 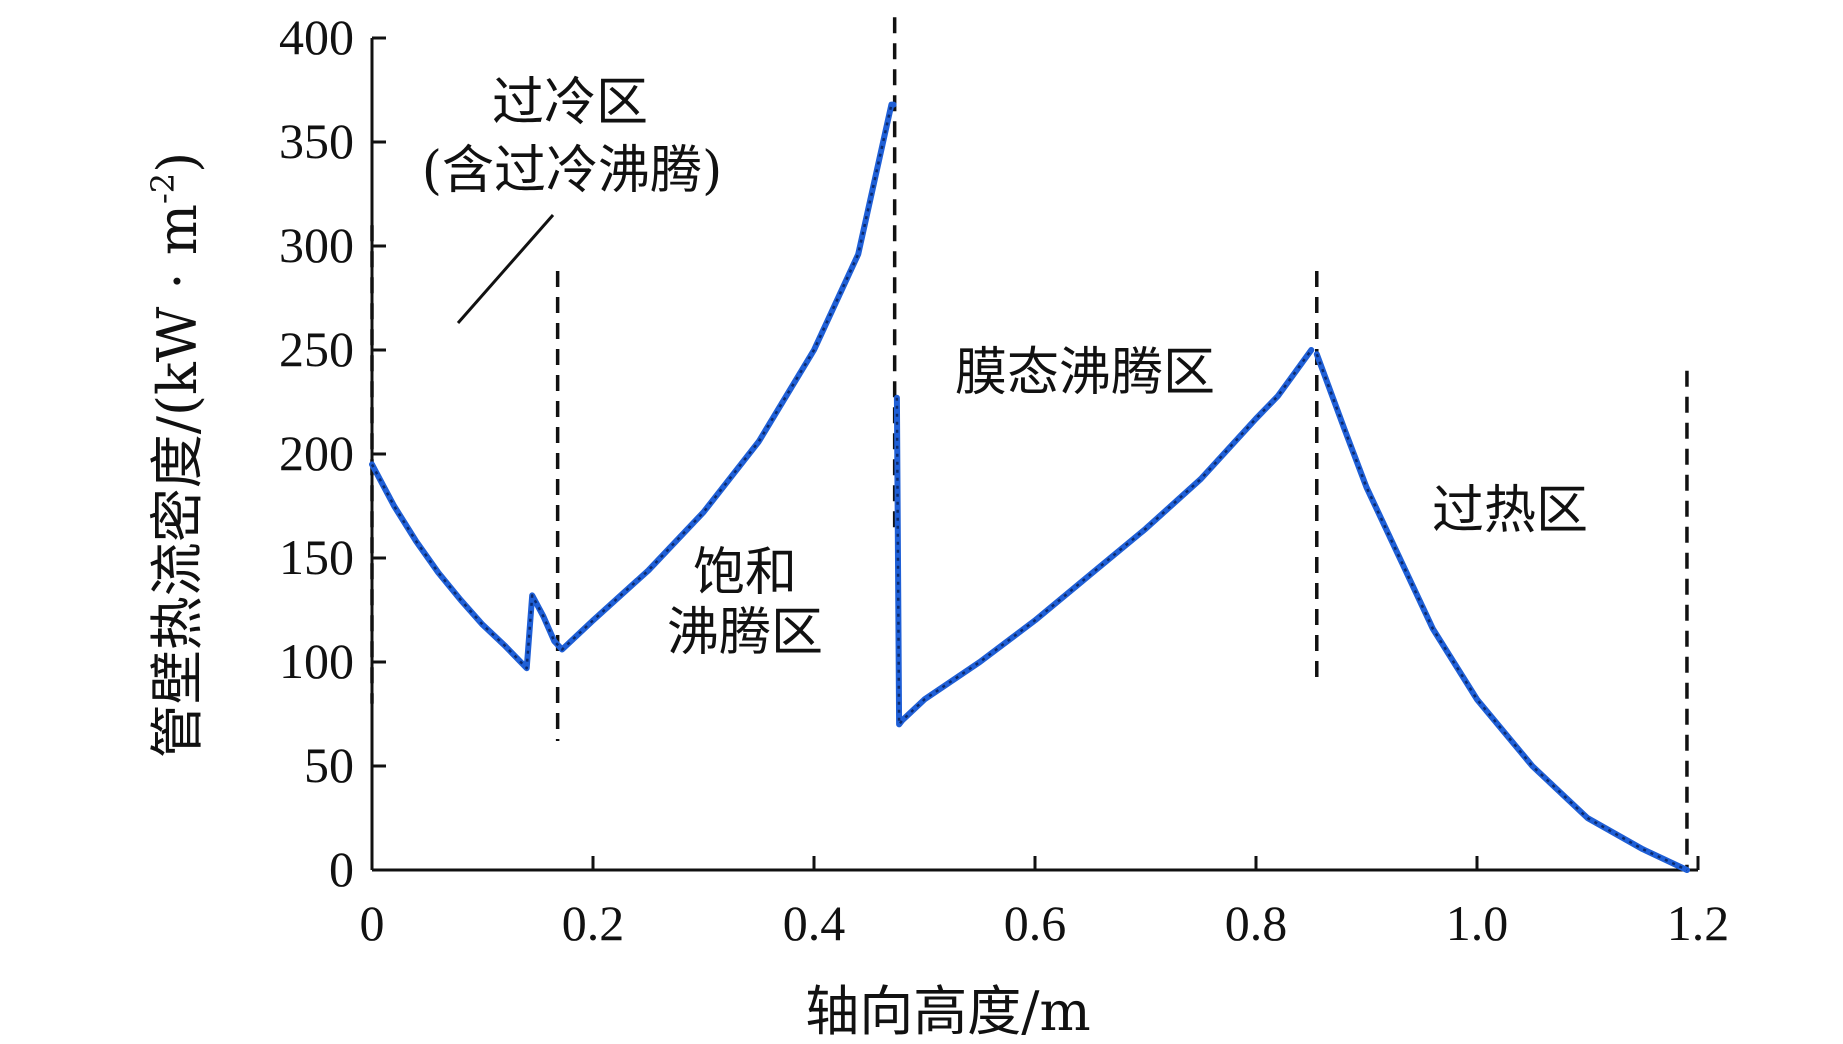 What do you see at coordinates (1698, 923) in the screenshot?
I see `x-tick-label: 1.2` at bounding box center [1698, 923].